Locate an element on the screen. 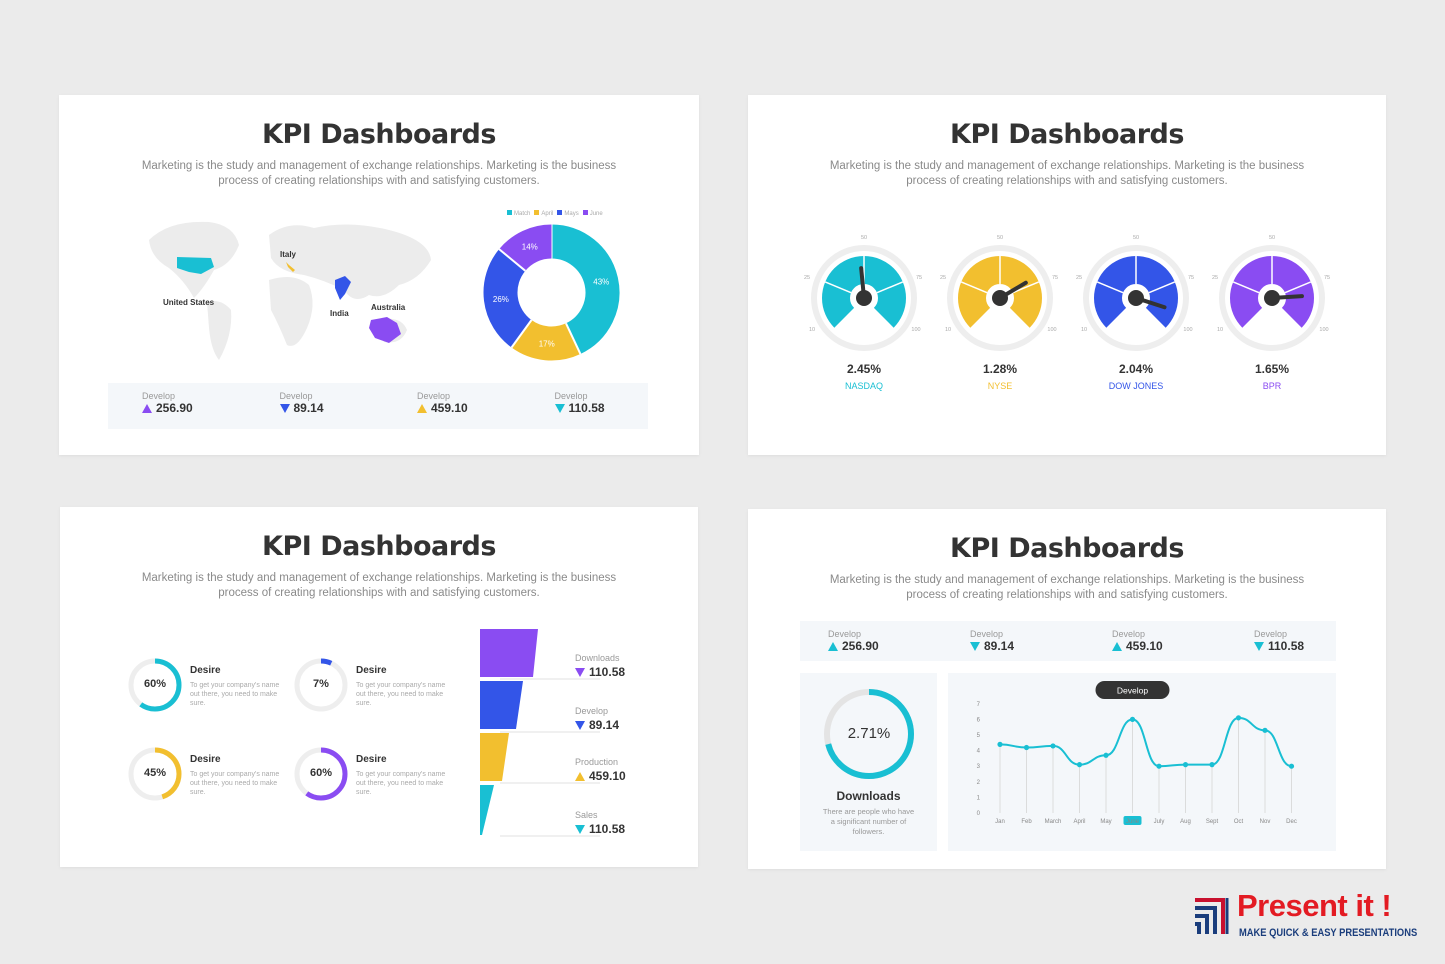 The height and width of the screenshot is (964, 1445). map-label-australia: Australia is located at coordinates (388, 307).